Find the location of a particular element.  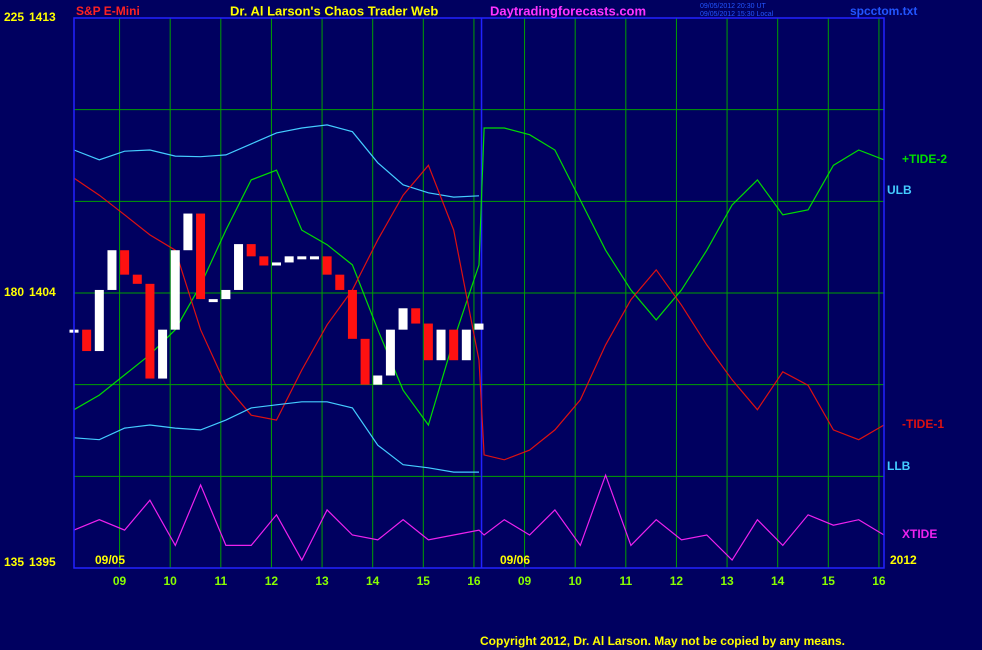

y-tick-label: 135 is located at coordinates (14, 562).